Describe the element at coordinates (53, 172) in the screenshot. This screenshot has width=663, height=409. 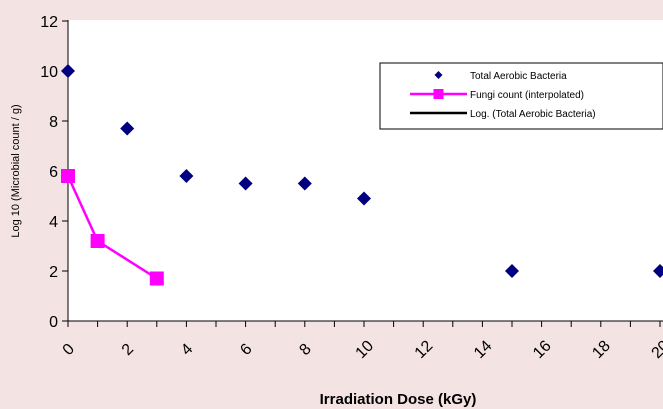
I see `y-tick-label: 6` at that location.